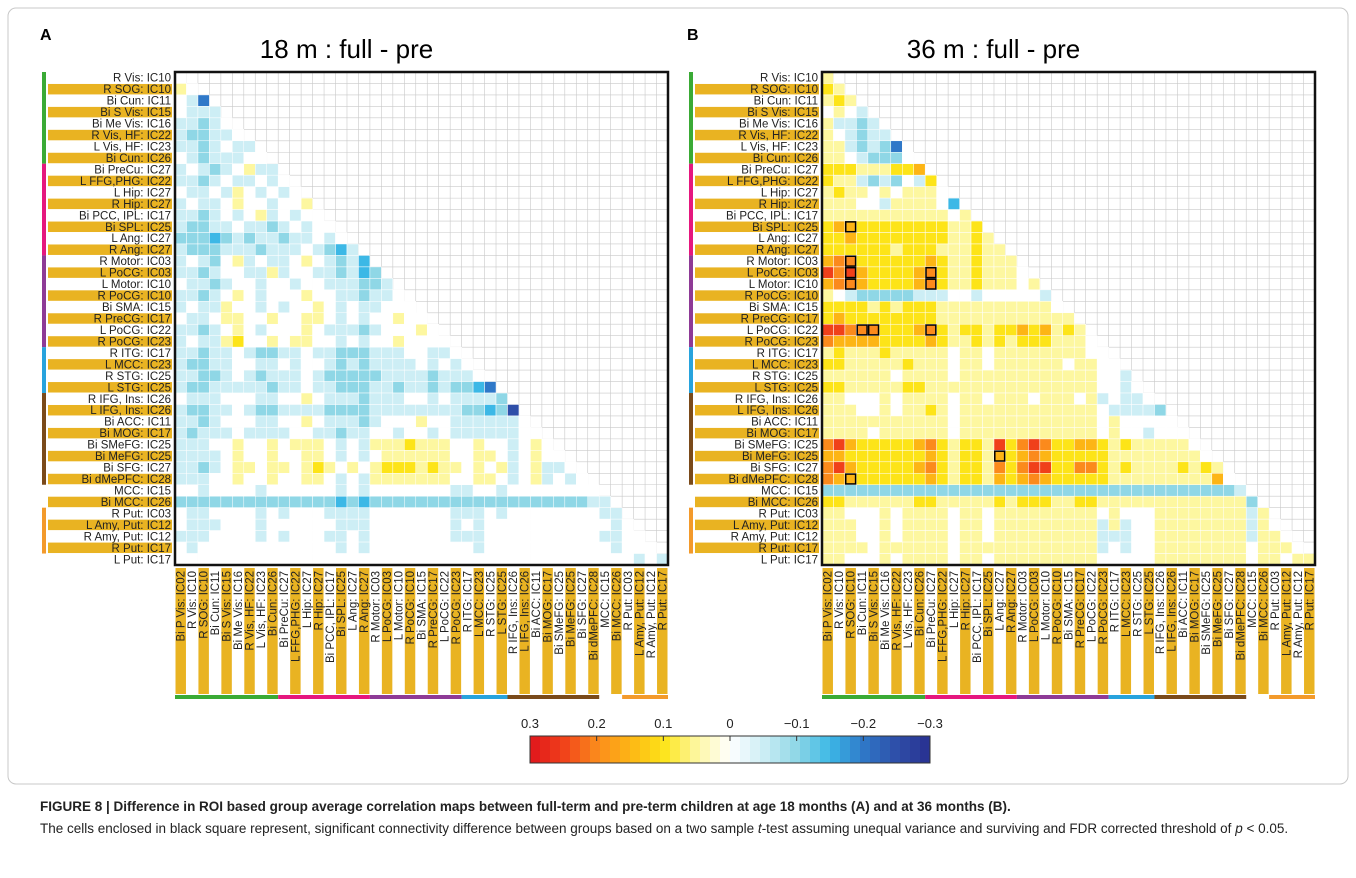  What do you see at coordinates (140, 251) in the screenshot?
I see `row-label: R Ang: IC27` at bounding box center [140, 251].